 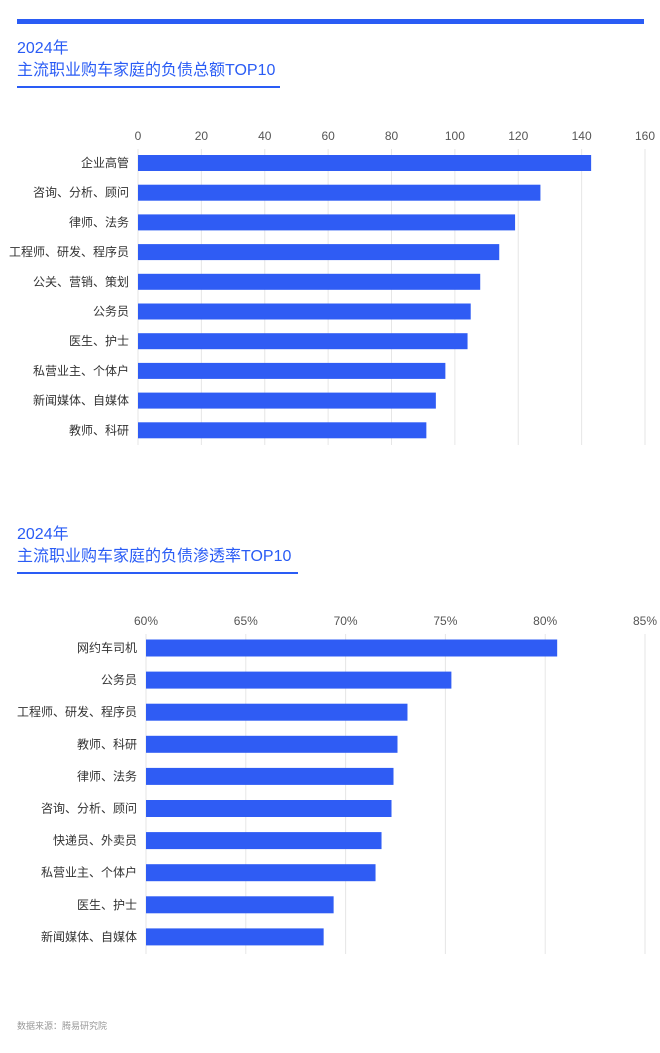 What do you see at coordinates (246, 621) in the screenshot?
I see `chart2-tick-label: 65%` at bounding box center [246, 621].